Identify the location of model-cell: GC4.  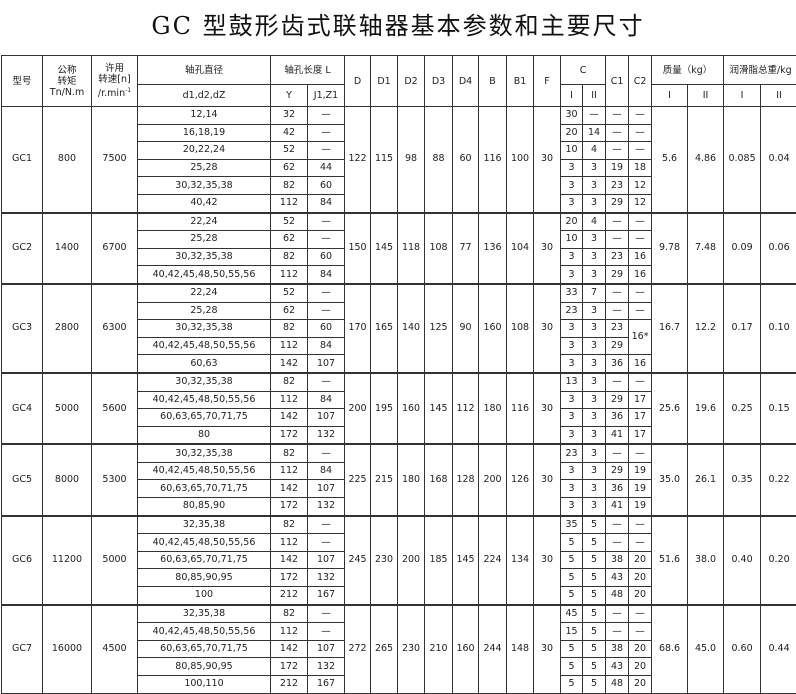
(22, 408).